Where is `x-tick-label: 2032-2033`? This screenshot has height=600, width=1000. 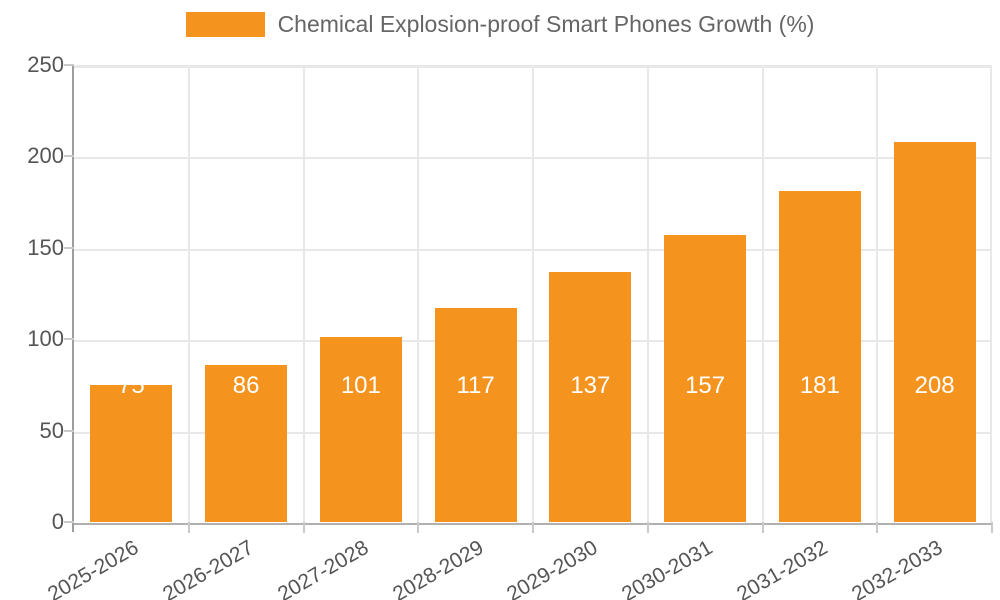 x-tick-label: 2032-2033 is located at coordinates (897, 568).